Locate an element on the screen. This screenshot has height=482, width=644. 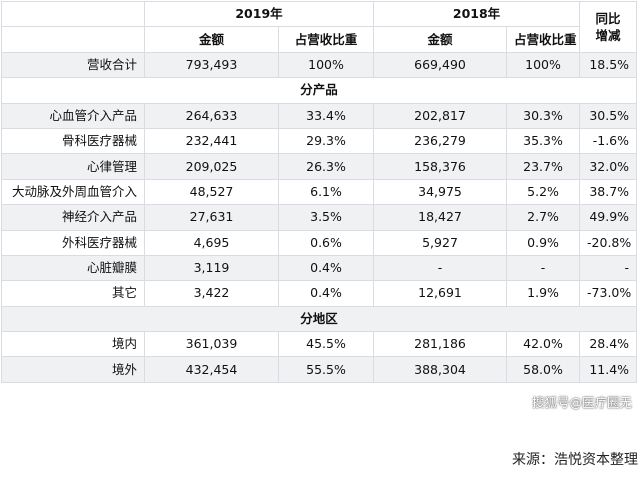
share-2018: 30.3% is located at coordinates (543, 115).